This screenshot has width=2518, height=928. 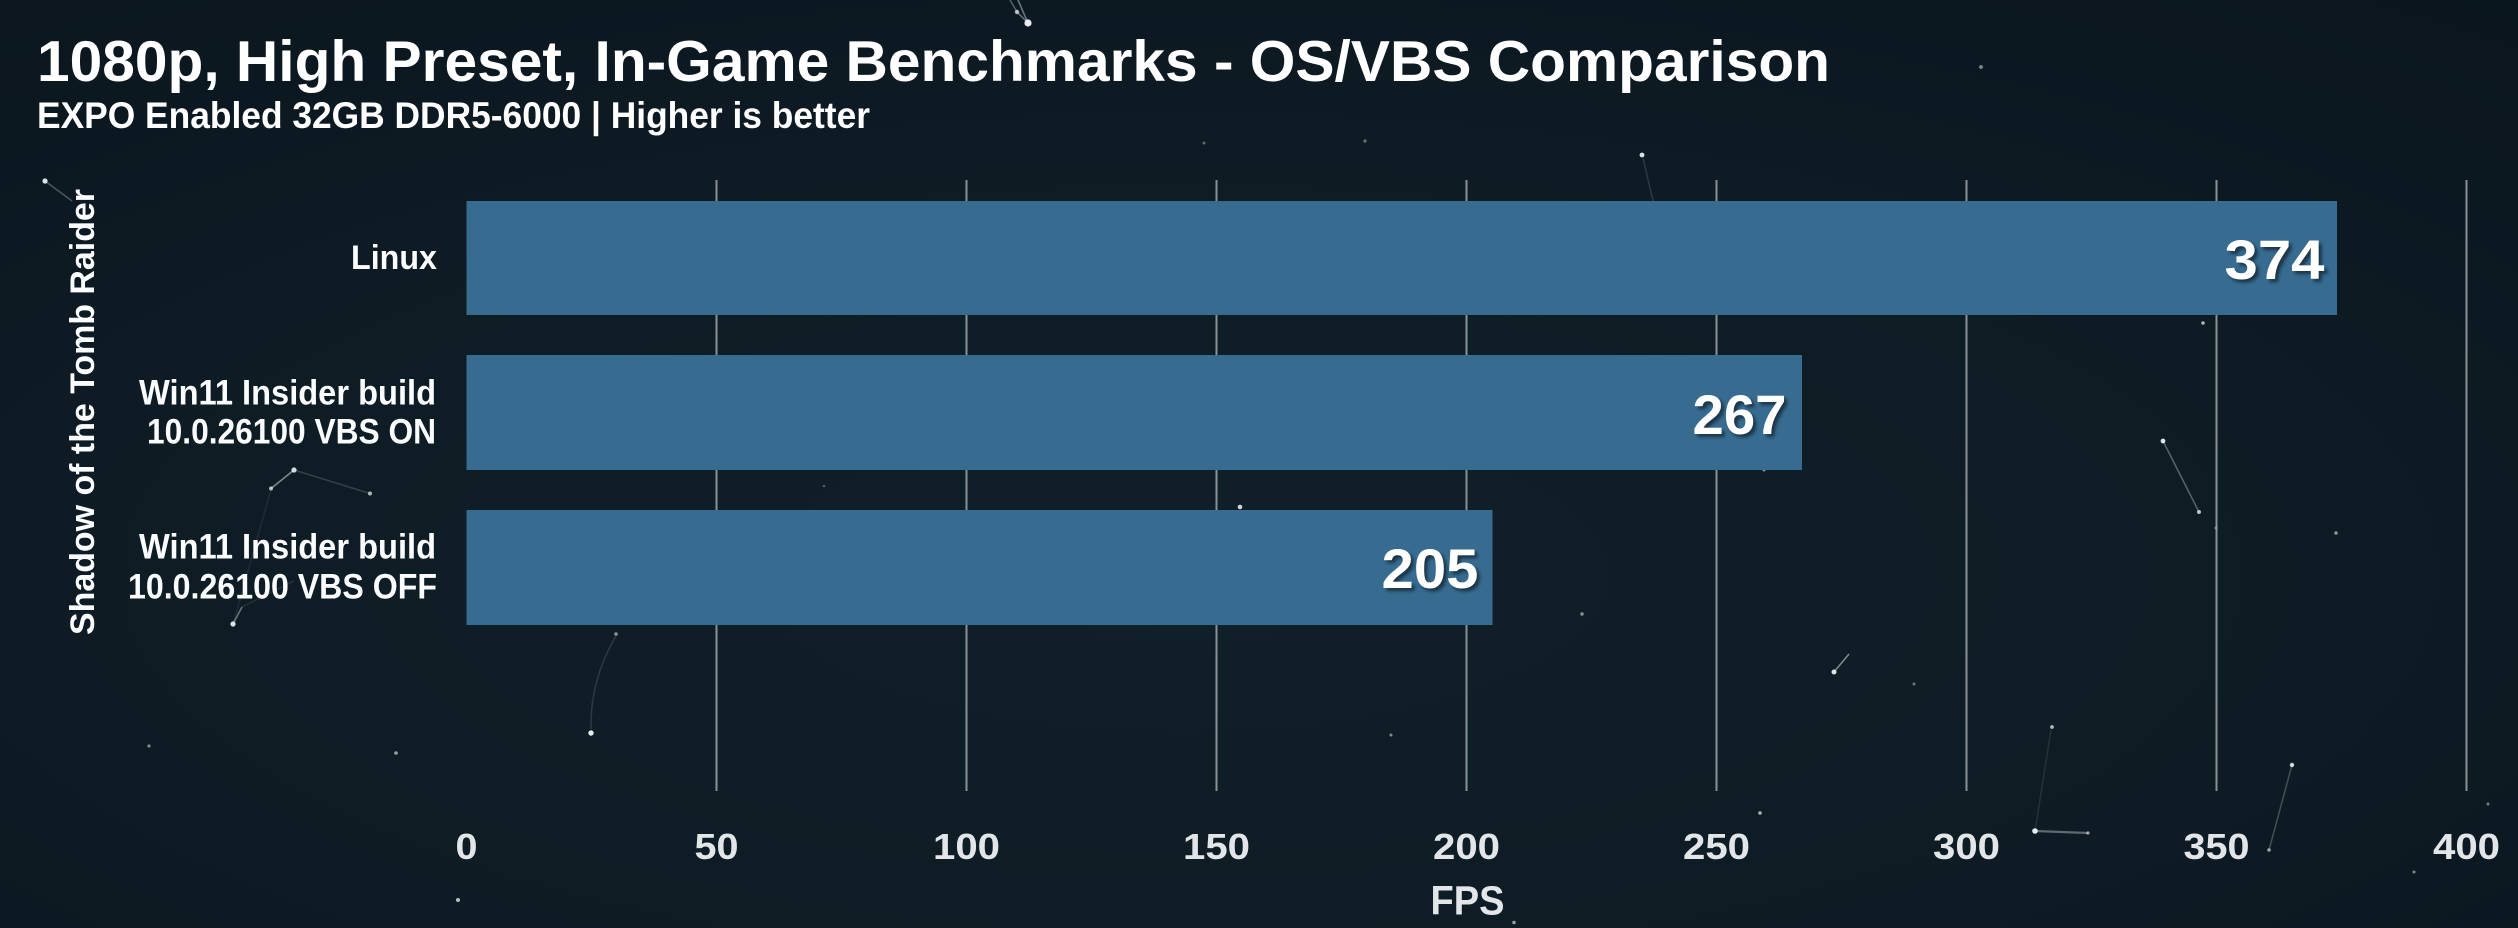 I want to click on svg-text: 150, so click(x=1216, y=846).